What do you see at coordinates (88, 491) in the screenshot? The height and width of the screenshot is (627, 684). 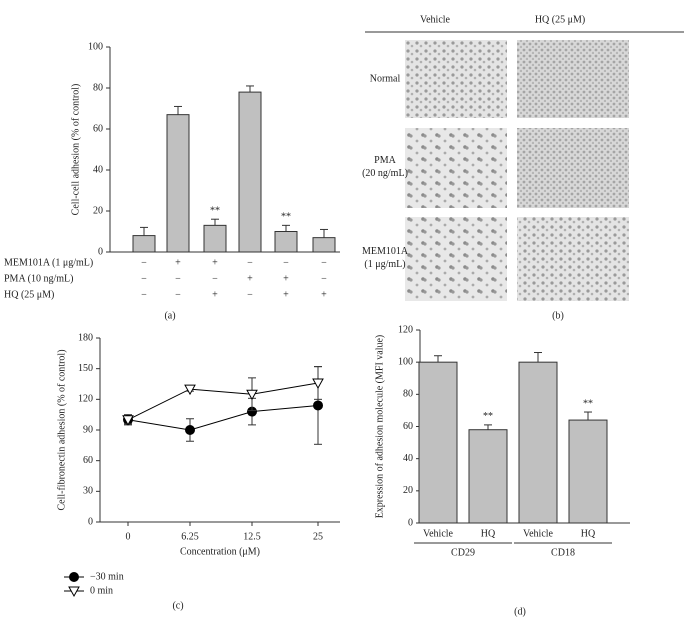 I see `y-tick-label: 30` at bounding box center [88, 491].